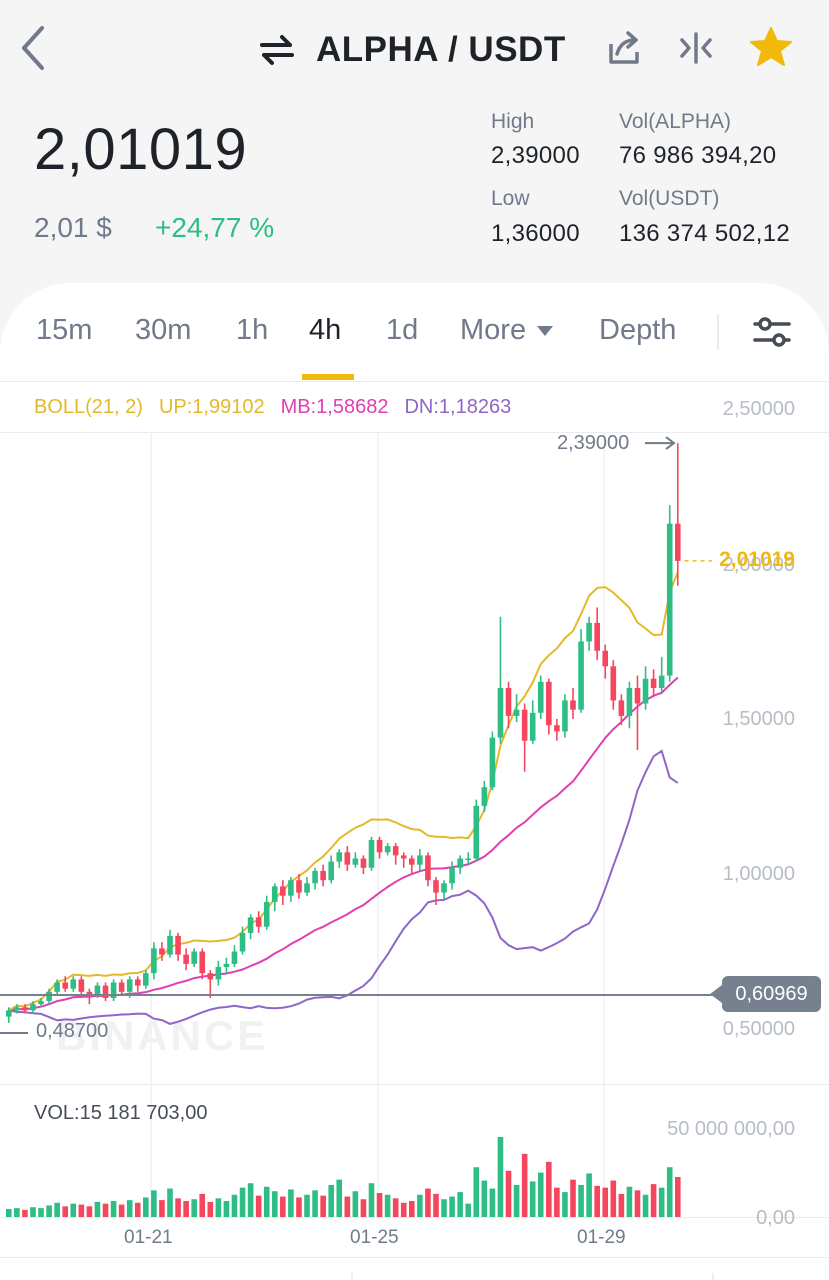 Image resolution: width=829 pixels, height=1280 pixels. Describe the element at coordinates (402, 330) in the screenshot. I see `tab-1d: 1d` at that location.